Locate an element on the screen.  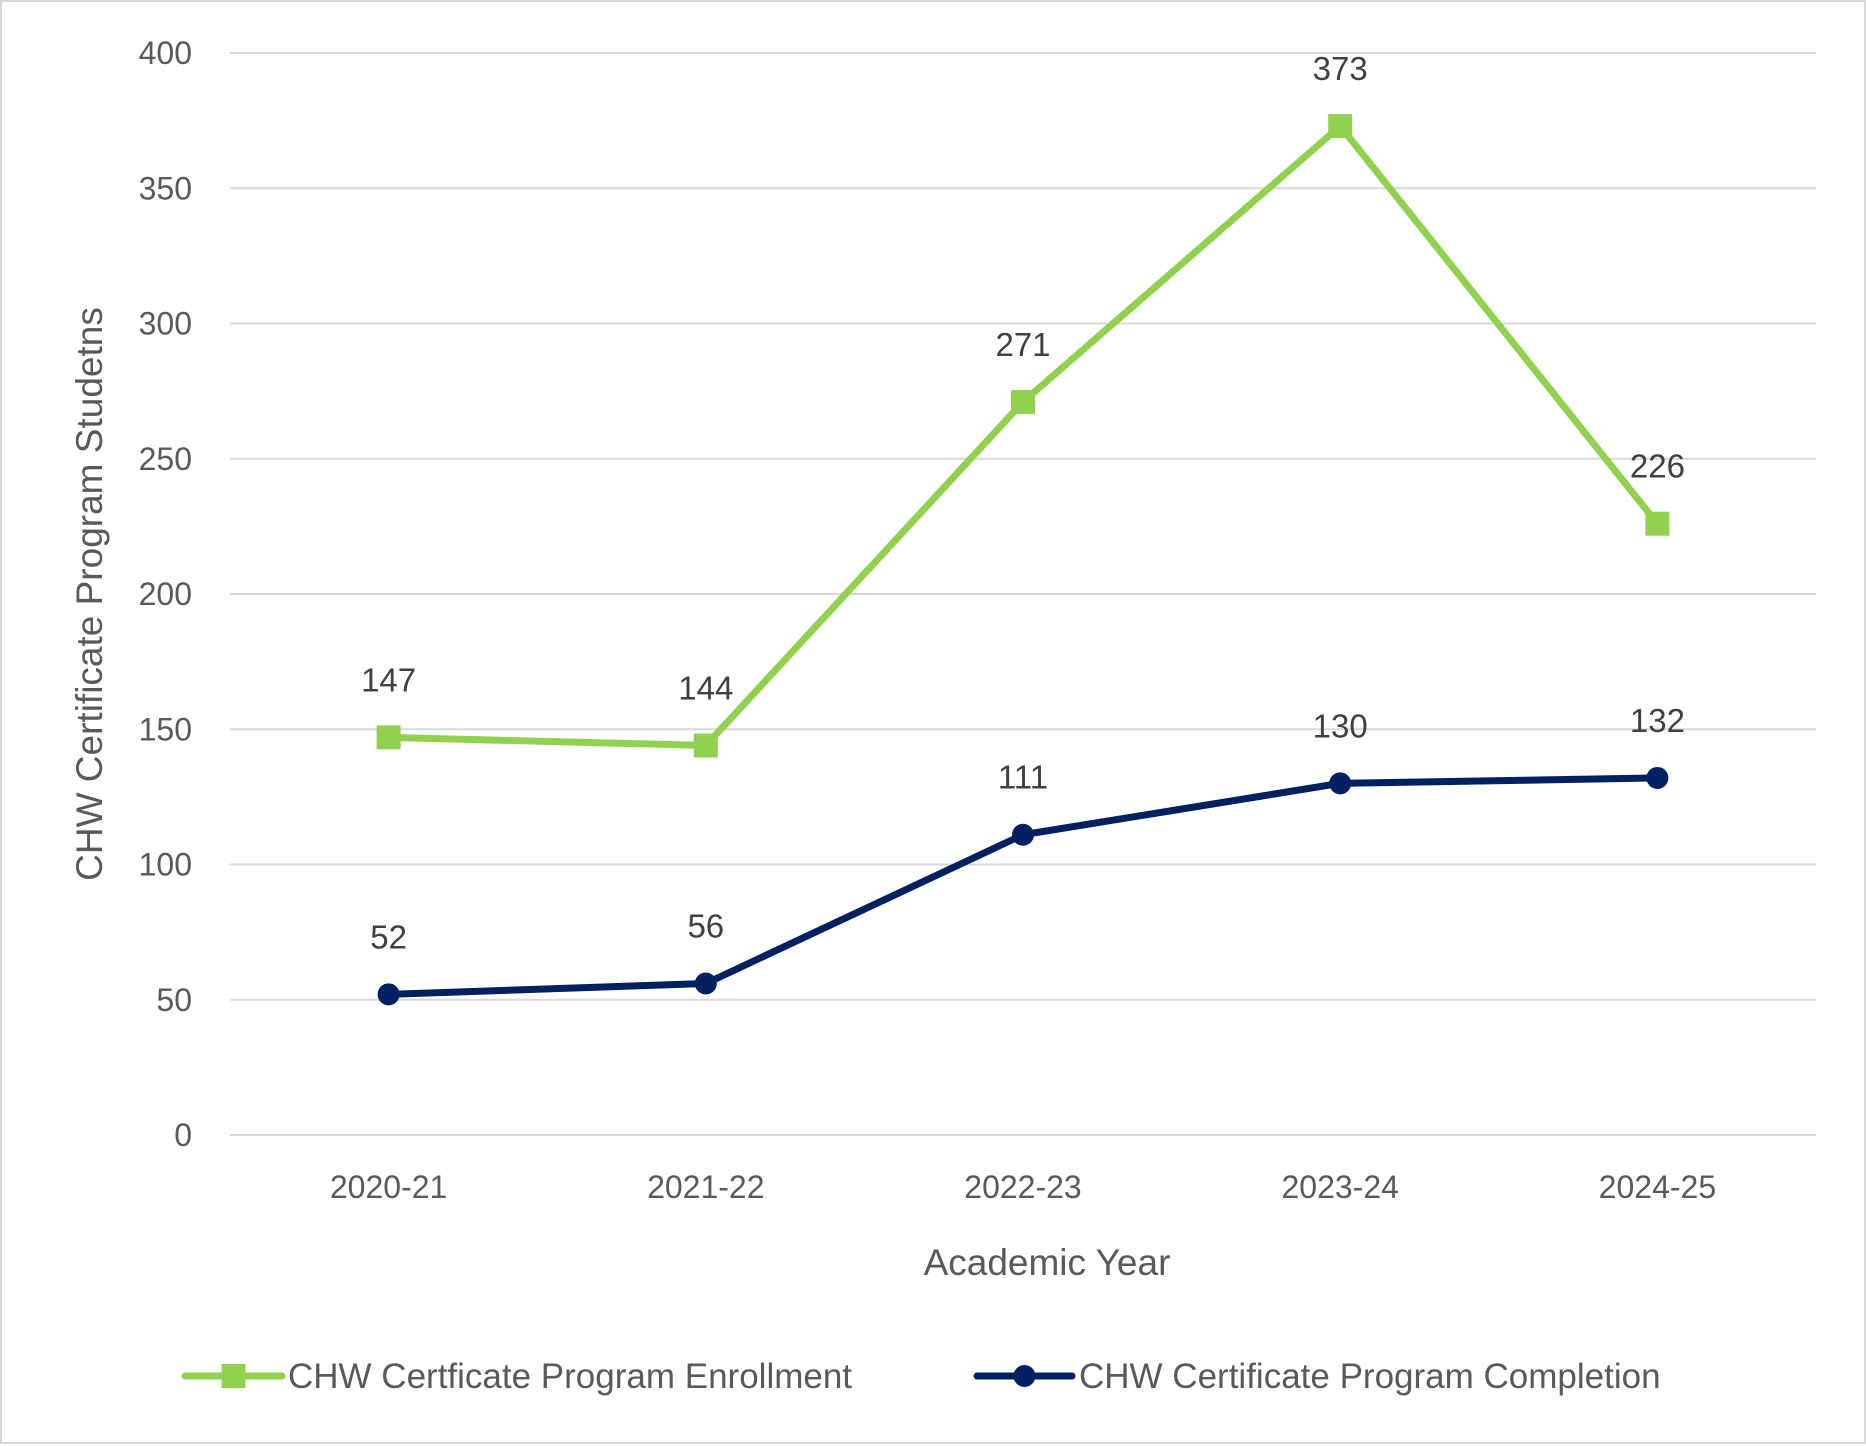
data-label: 111 is located at coordinates (1023, 777).